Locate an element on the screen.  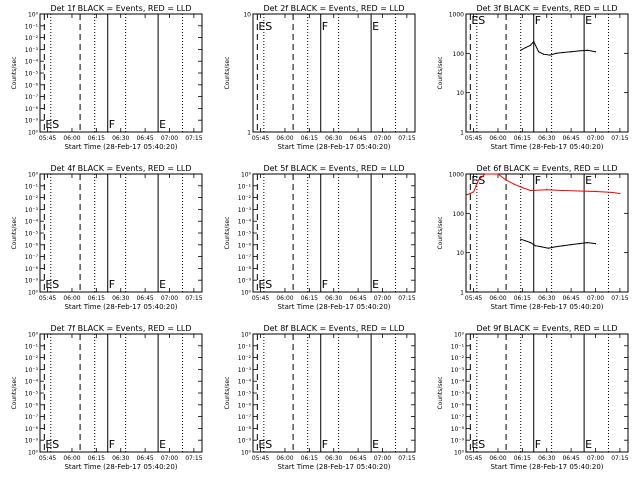
panel-title: Det 1f BLACK = Events, RED = LLD is located at coordinates (120, 8).